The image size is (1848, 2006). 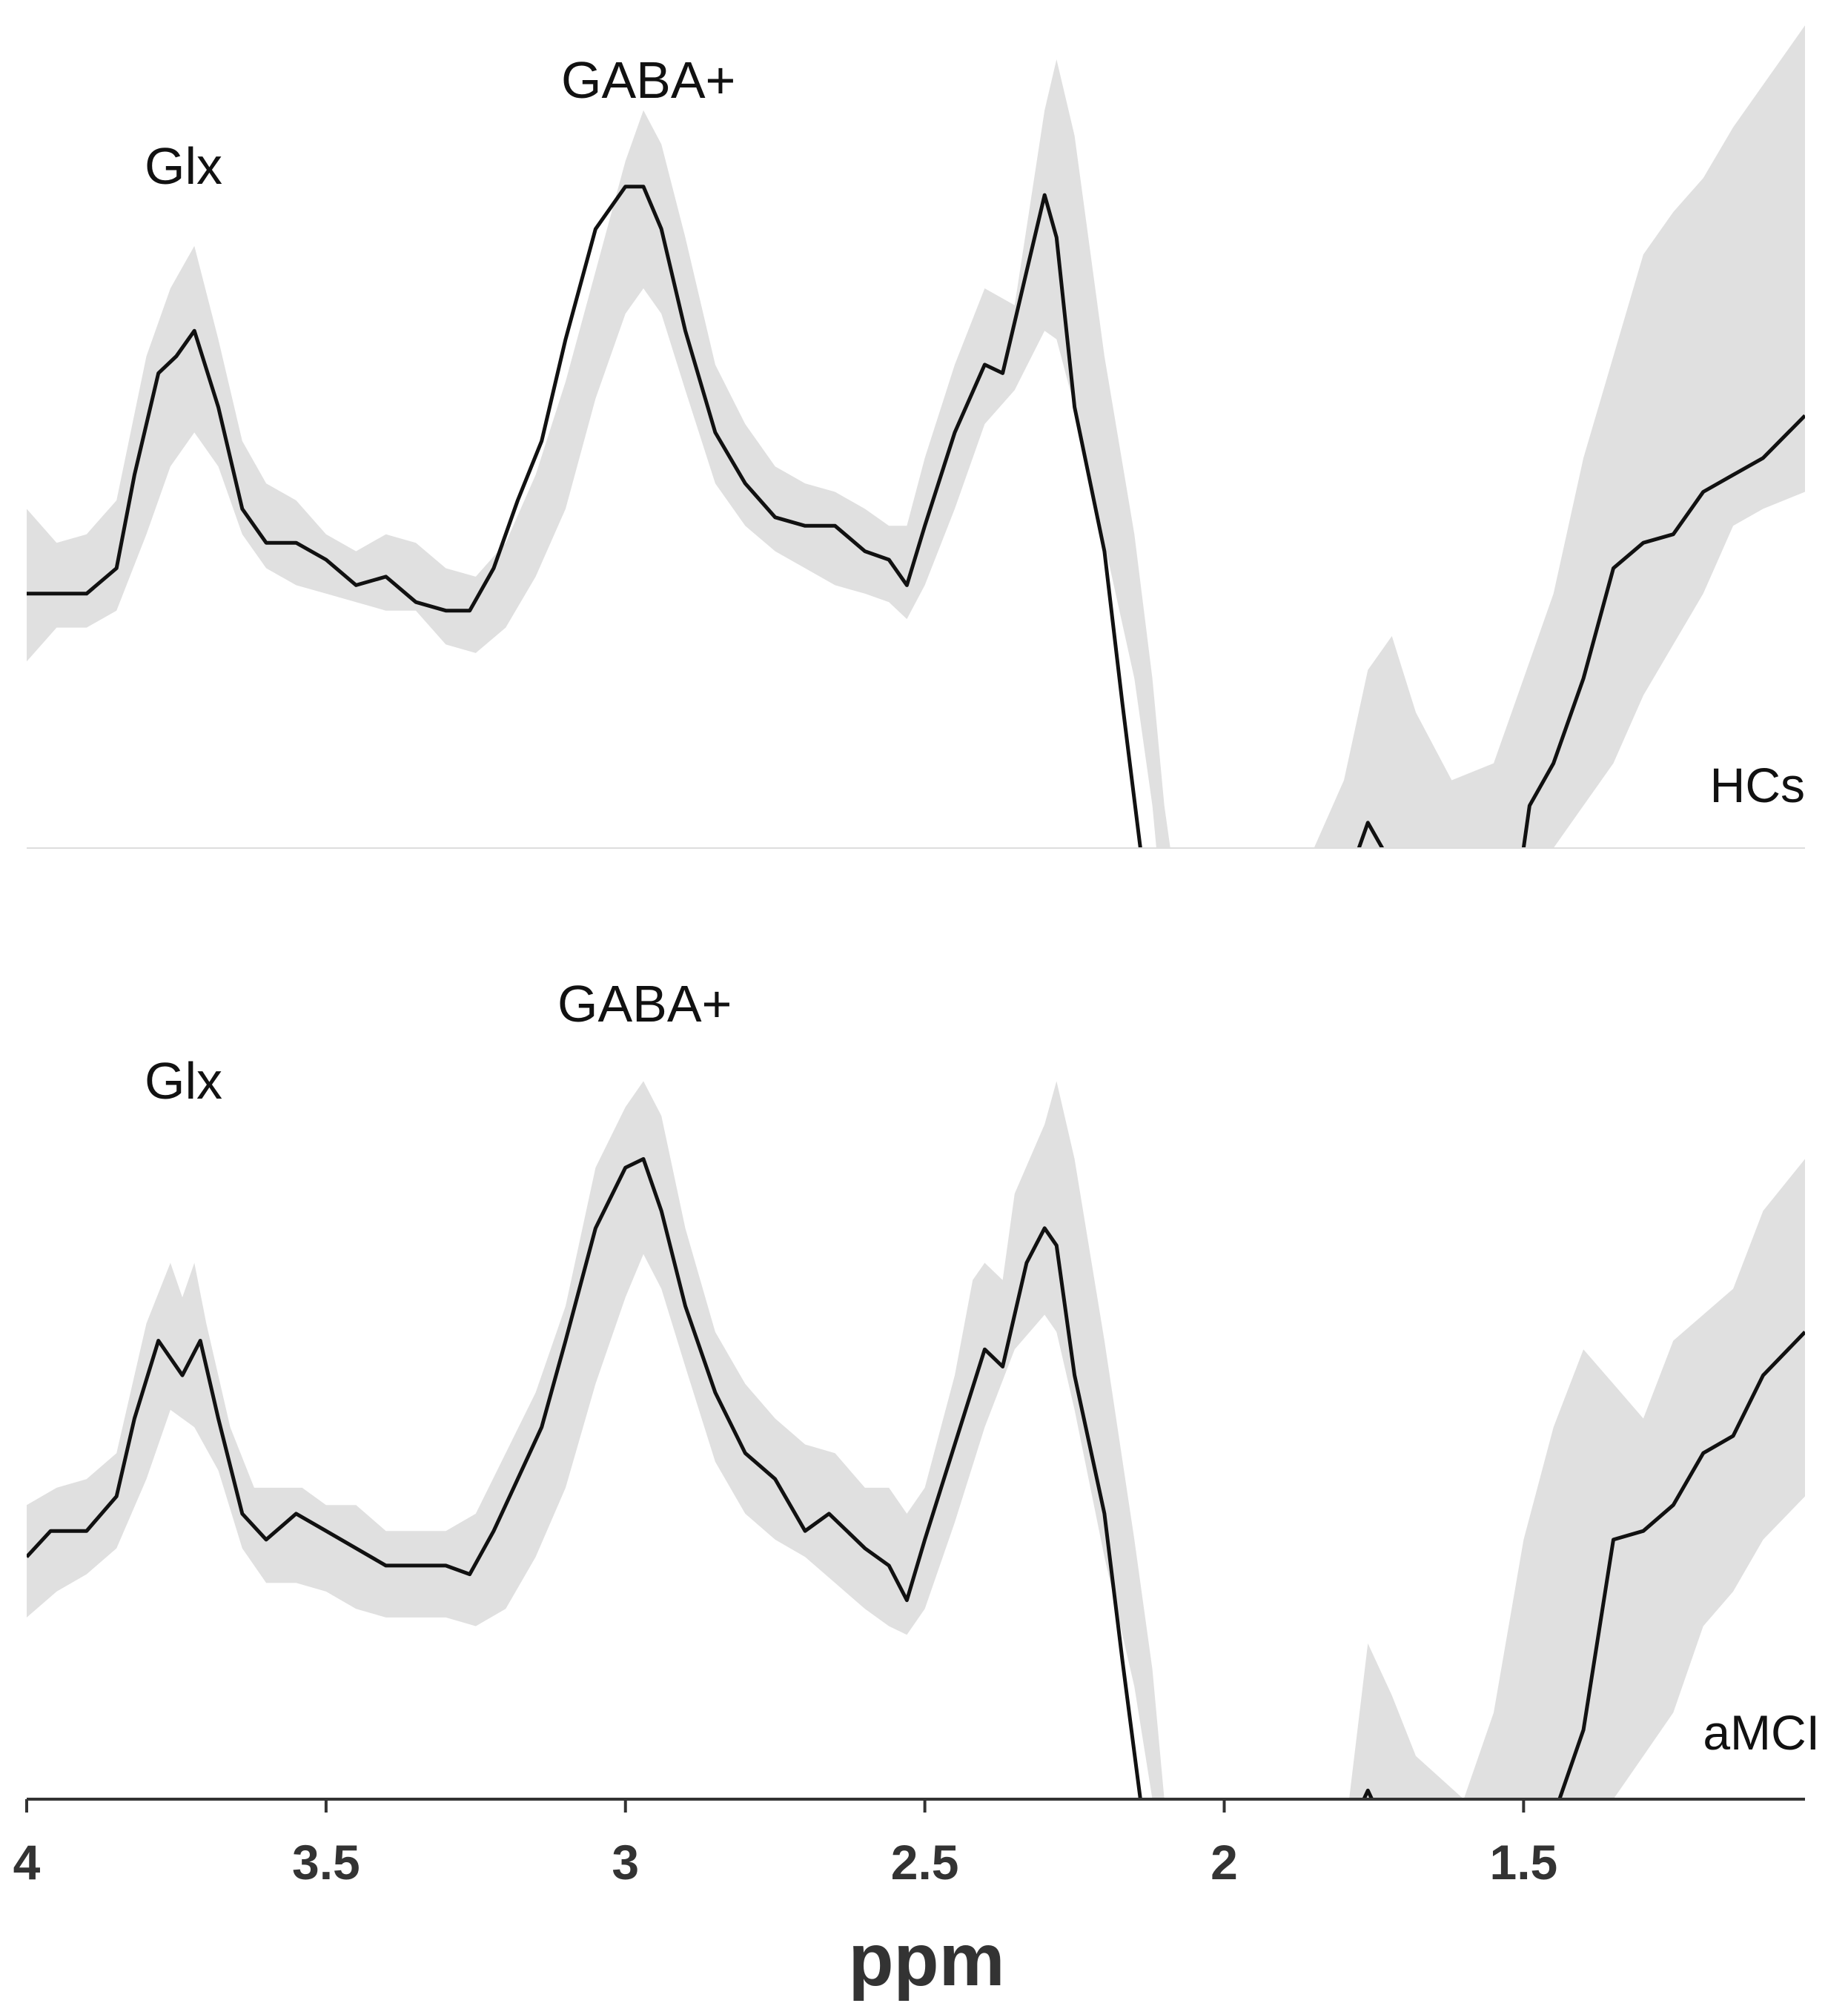 I want to click on x-tick-label-0: 4, so click(x=27, y=1862).